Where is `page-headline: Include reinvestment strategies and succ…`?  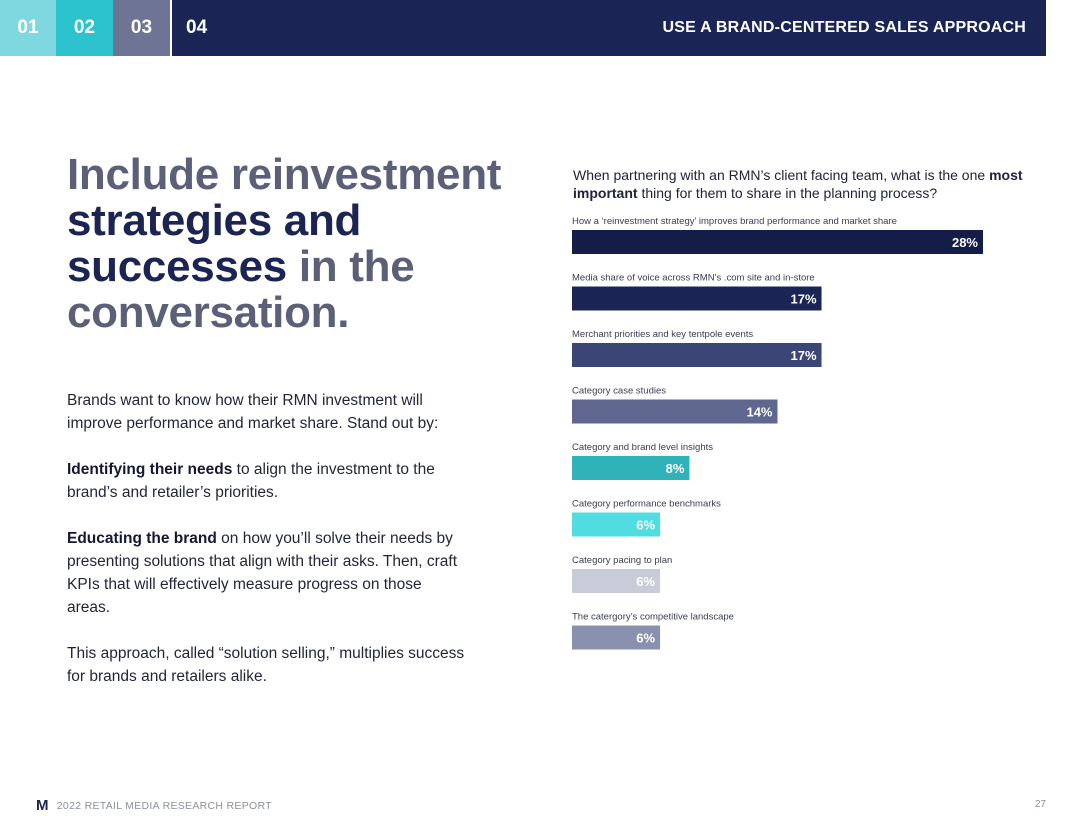
page-headline: Include reinvestment strategies and succ… is located at coordinates (302, 244).